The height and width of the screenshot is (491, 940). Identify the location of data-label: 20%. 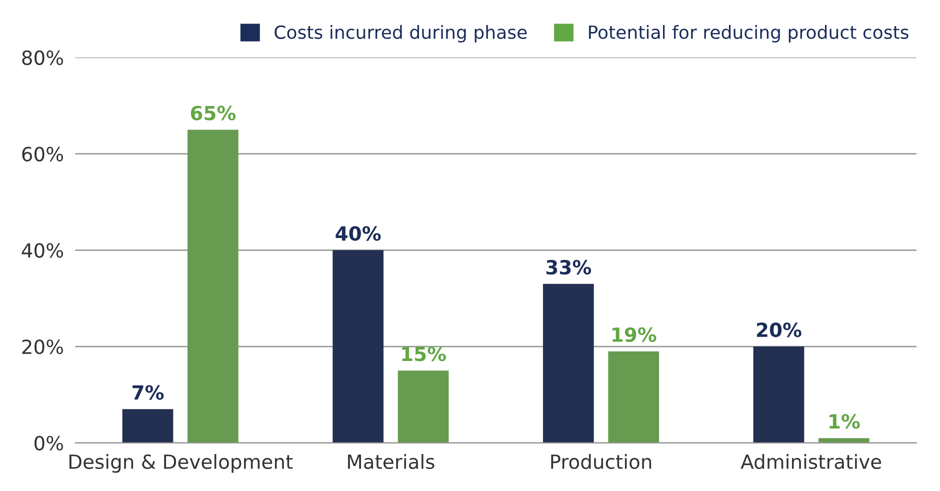
(779, 330).